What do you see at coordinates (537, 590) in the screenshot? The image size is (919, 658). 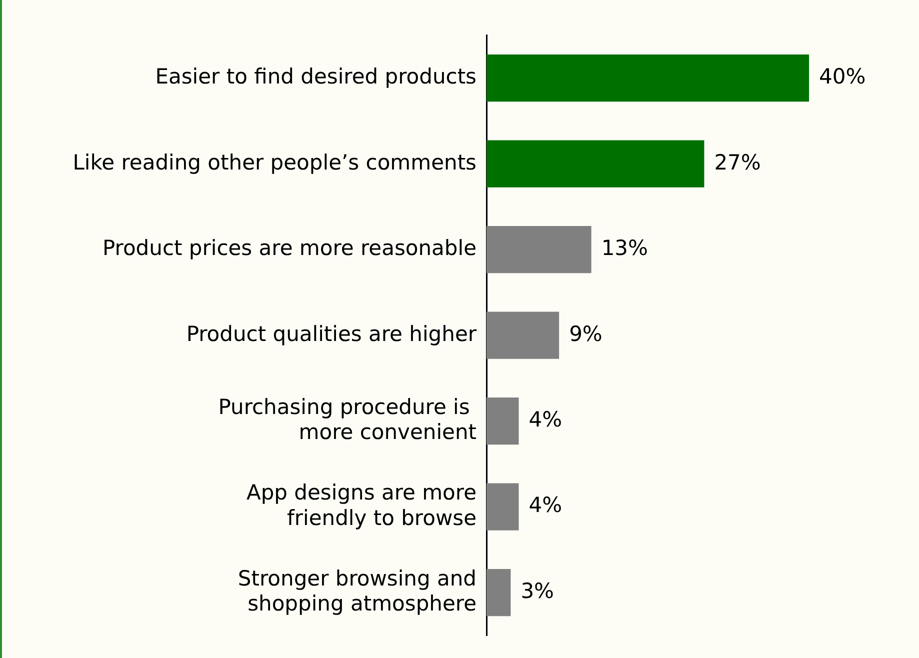 I see `data-label: 3%` at bounding box center [537, 590].